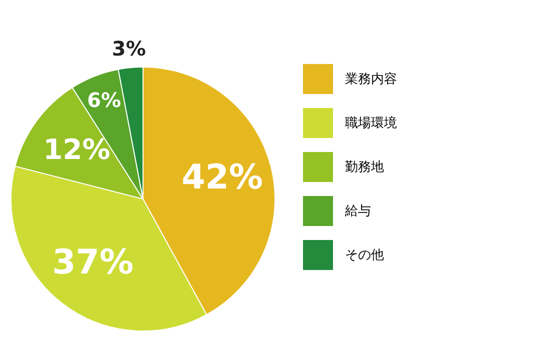 The height and width of the screenshot is (340, 550). I want to click on data-label: 3%, so click(129, 48).